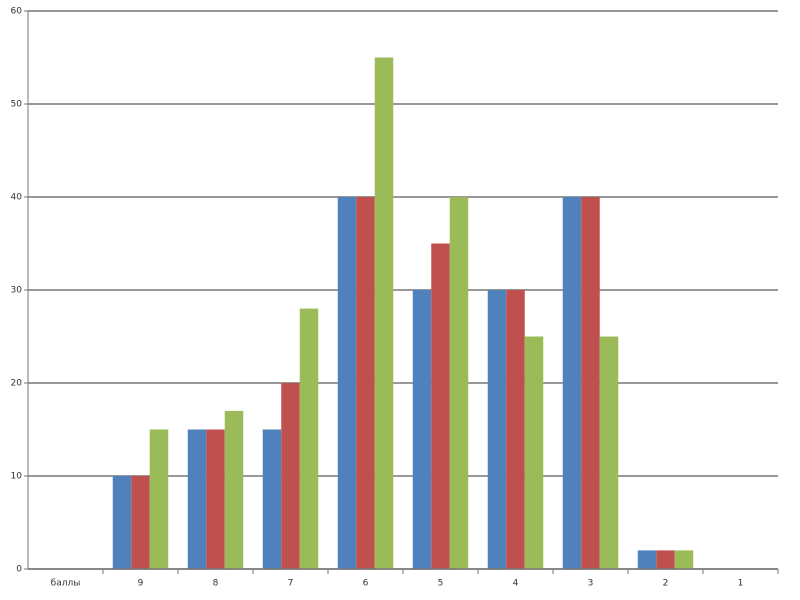 The image size is (800, 600). I want to click on x-tick-label: 4, so click(516, 584).